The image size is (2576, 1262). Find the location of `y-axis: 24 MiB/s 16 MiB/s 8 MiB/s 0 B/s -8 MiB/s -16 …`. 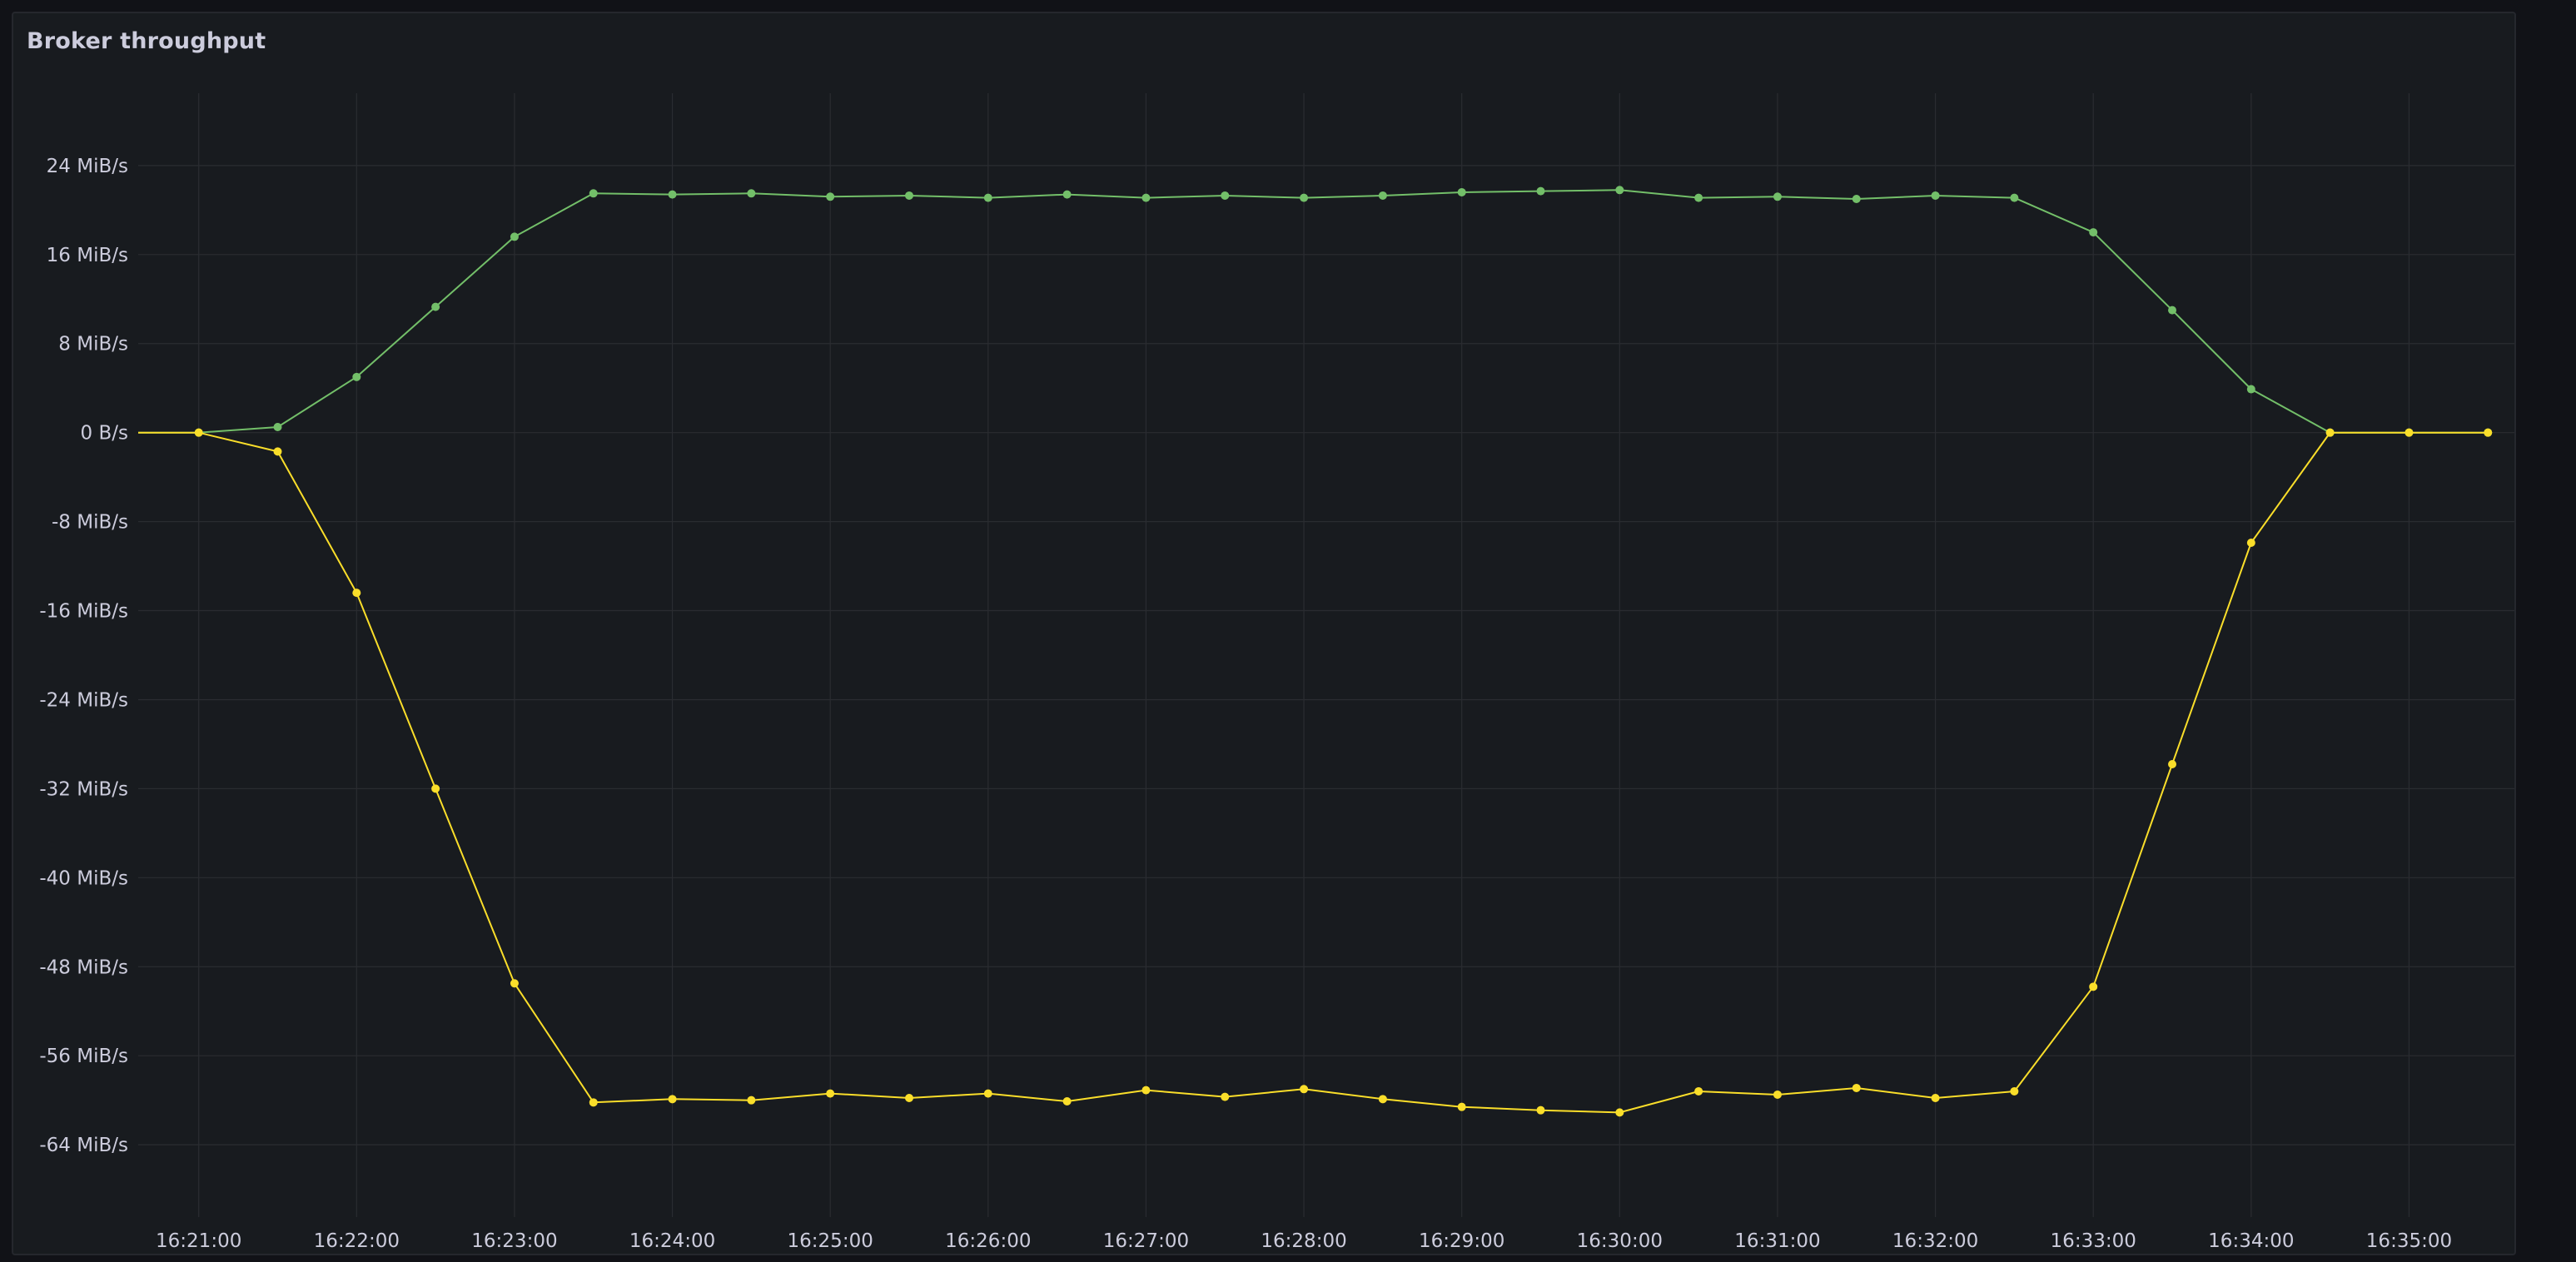

y-axis: 24 MiB/s 16 MiB/s 8 MiB/s 0 B/s -8 MiB/s -16 … is located at coordinates (83, 656).